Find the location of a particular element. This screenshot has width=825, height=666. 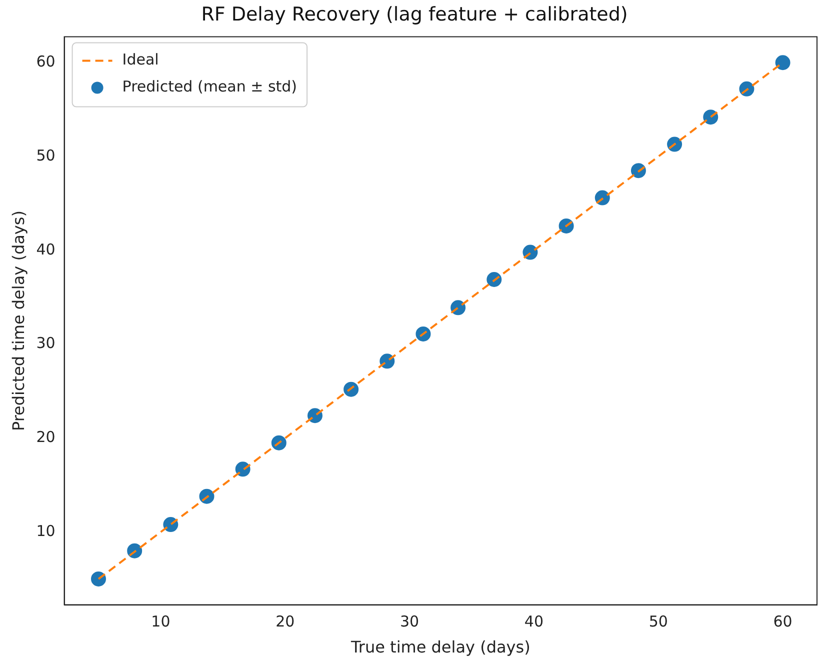

x-tick-label: 30 is located at coordinates (410, 621).